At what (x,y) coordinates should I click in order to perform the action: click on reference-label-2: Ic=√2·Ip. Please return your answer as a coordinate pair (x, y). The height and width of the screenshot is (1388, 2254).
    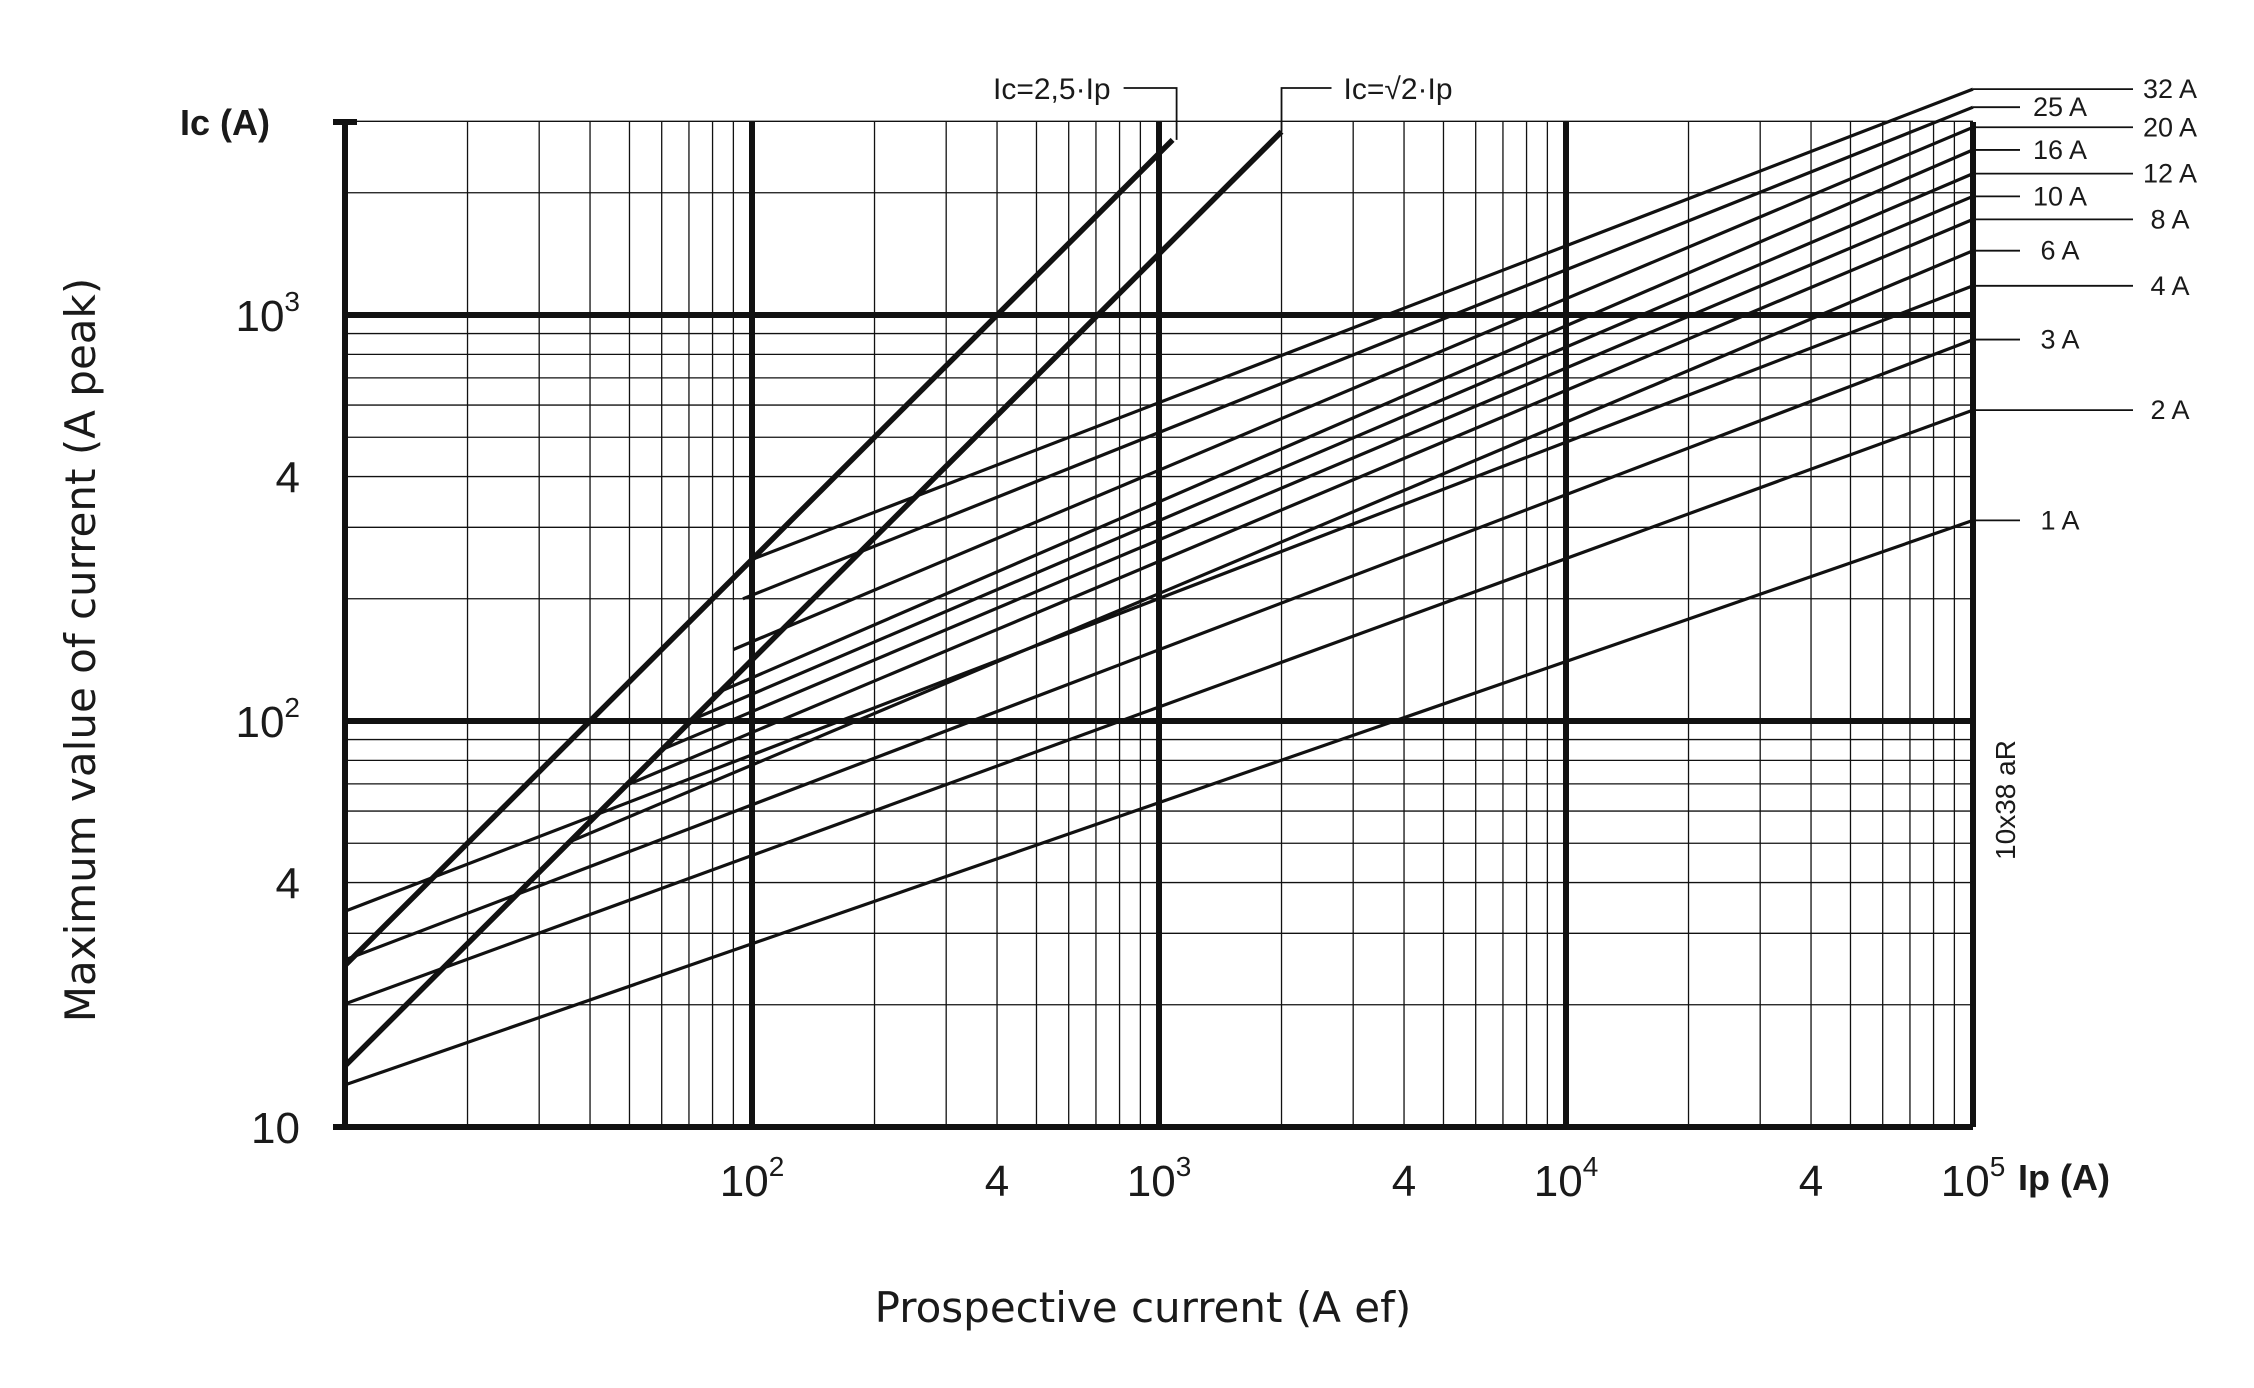
    Looking at the image, I should click on (1398, 89).